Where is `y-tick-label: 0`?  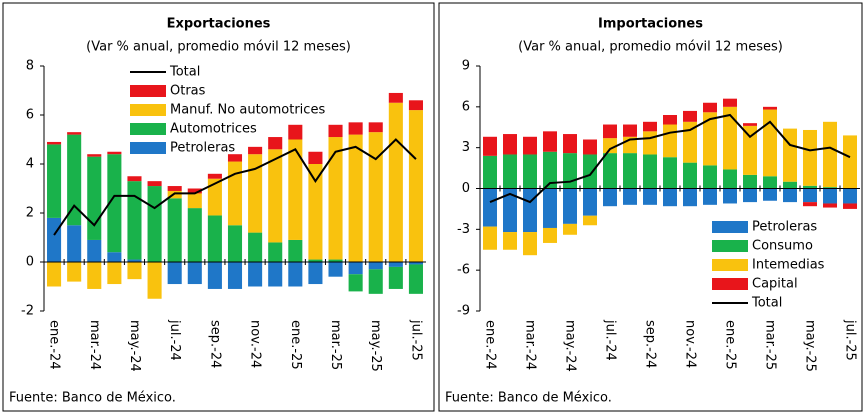 y-tick-label: 0 is located at coordinates (30, 262).